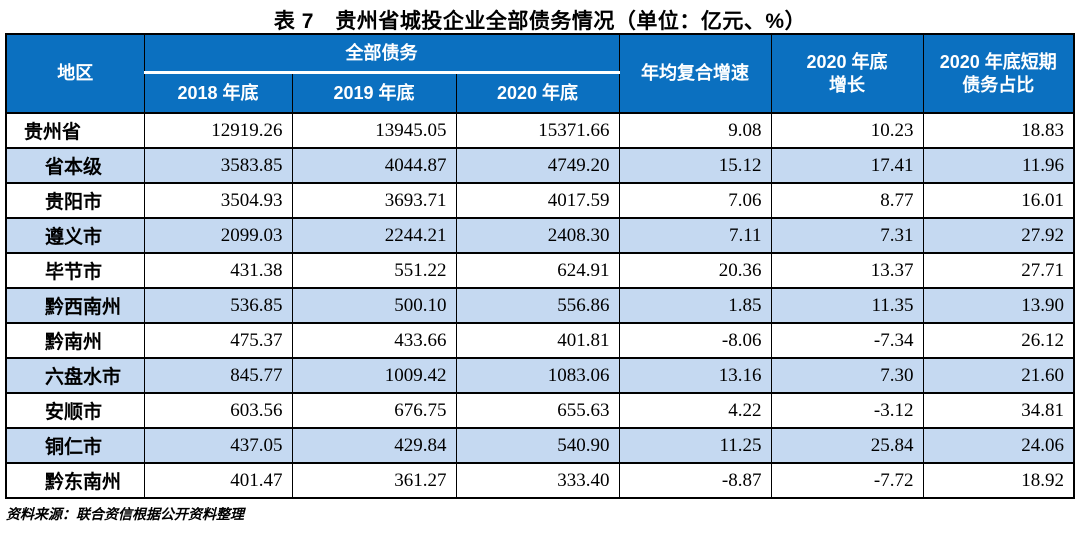 The height and width of the screenshot is (534, 1080). Describe the element at coordinates (847, 270) in the screenshot. I see `growth-2020-cell: 13.37` at that location.